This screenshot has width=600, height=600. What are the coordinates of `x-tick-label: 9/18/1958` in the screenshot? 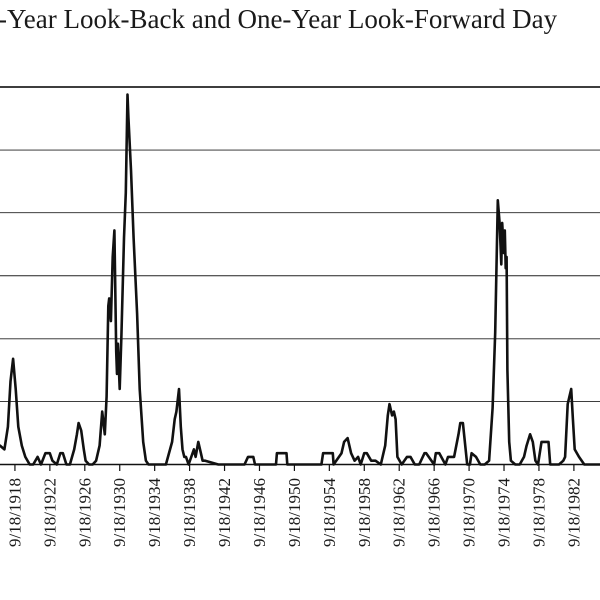 It's located at (364, 512).